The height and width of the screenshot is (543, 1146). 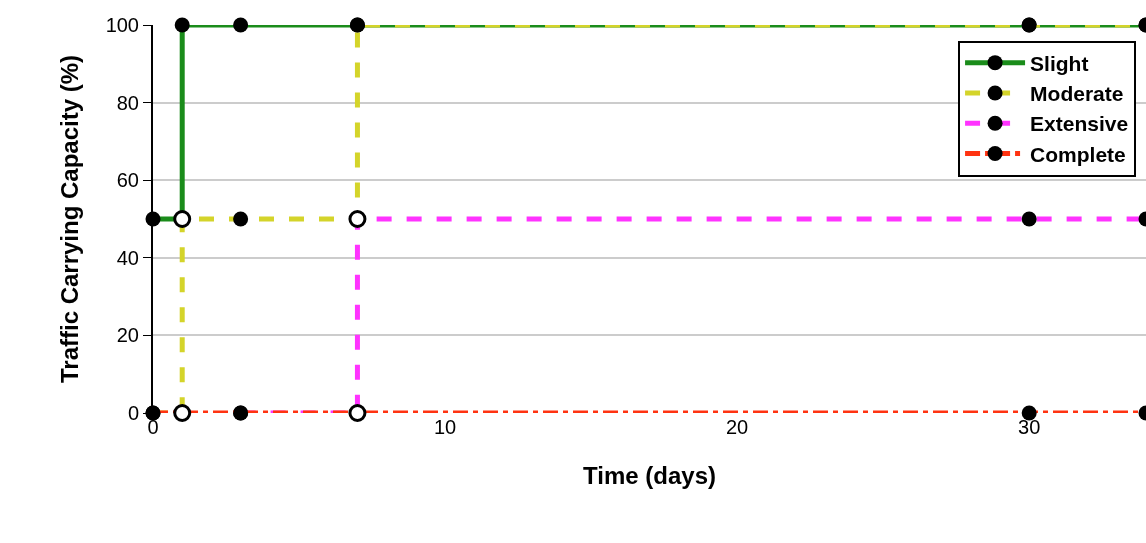 I want to click on y-tick-label: 20, so click(x=127, y=335).